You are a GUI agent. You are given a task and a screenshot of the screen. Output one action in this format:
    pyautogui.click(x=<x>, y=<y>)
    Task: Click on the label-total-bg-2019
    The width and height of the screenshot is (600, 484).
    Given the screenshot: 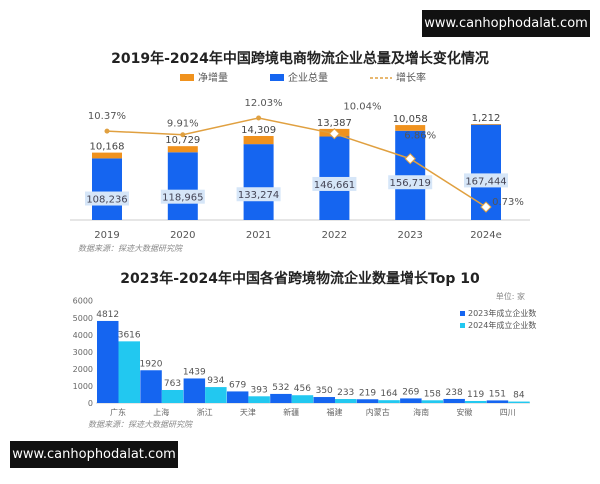 What is the action you would take?
    pyautogui.click(x=107, y=198)
    